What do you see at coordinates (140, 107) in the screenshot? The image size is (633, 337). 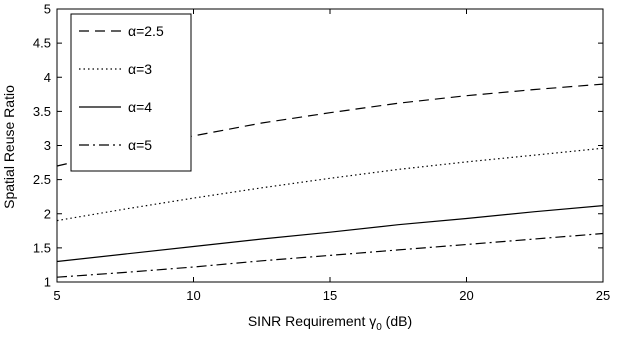 I see `legend-label-3: α=4` at bounding box center [140, 107].